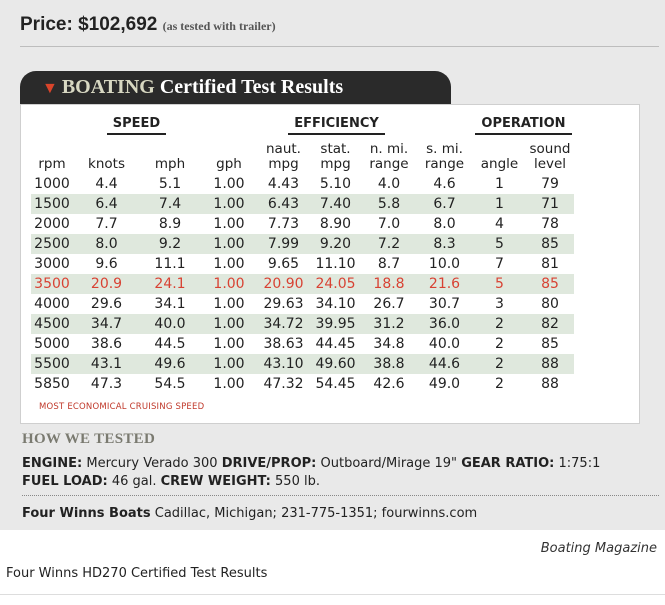  What do you see at coordinates (170, 384) in the screenshot?
I see `table-cell: 54.5` at bounding box center [170, 384].